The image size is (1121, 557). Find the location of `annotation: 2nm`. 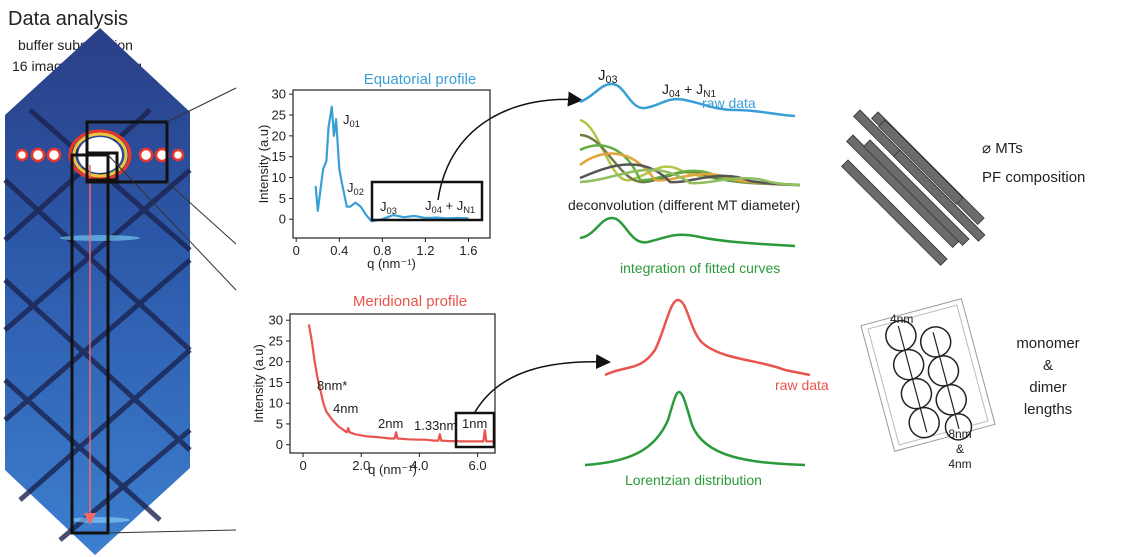

annotation: 2nm is located at coordinates (390, 423).